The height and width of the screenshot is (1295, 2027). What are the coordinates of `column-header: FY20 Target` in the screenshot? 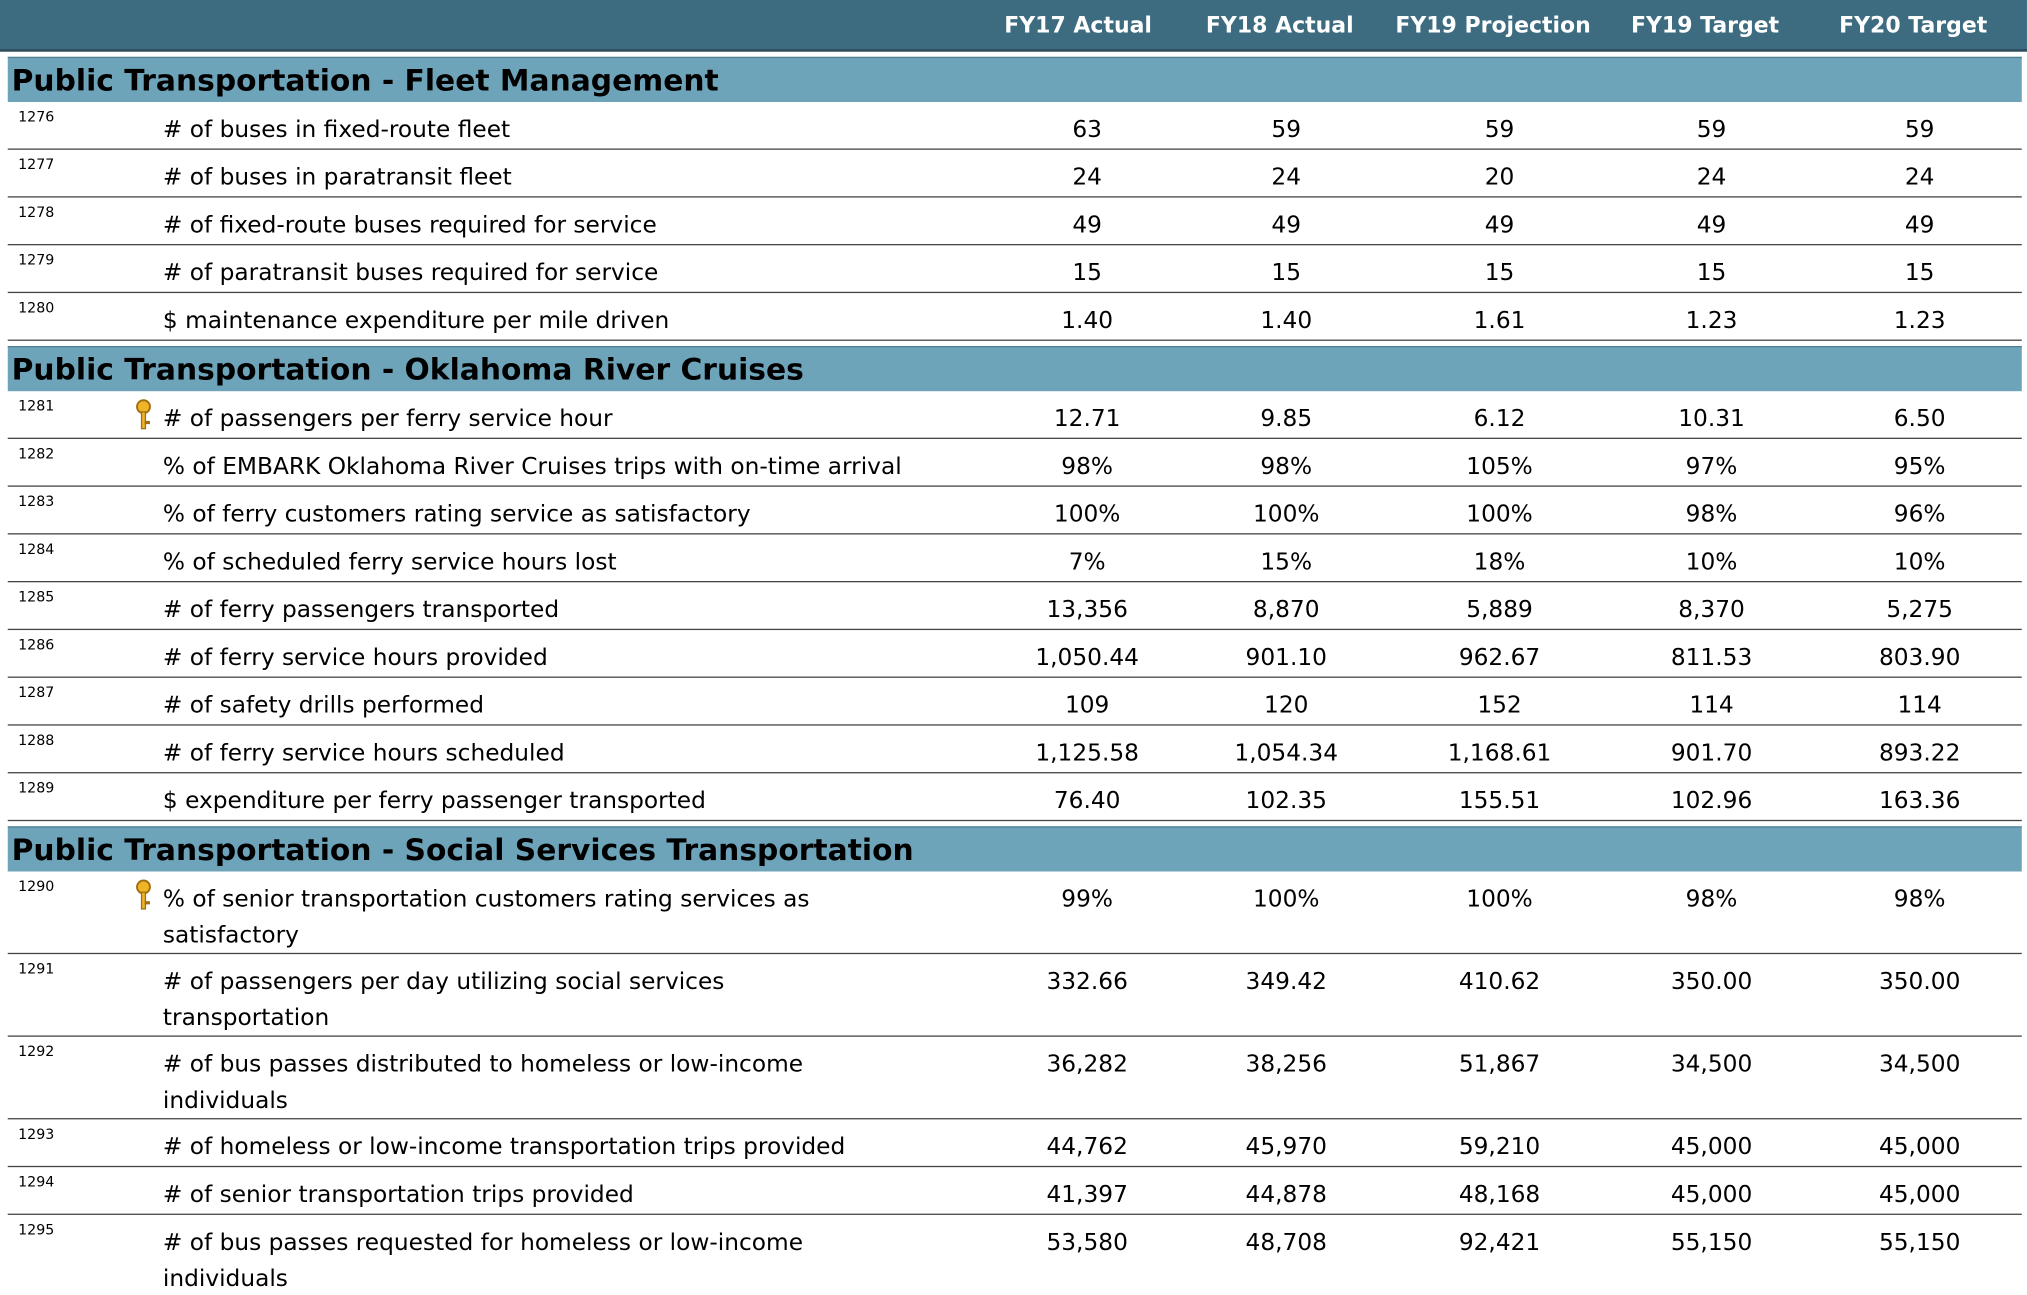 It's located at (1913, 25).